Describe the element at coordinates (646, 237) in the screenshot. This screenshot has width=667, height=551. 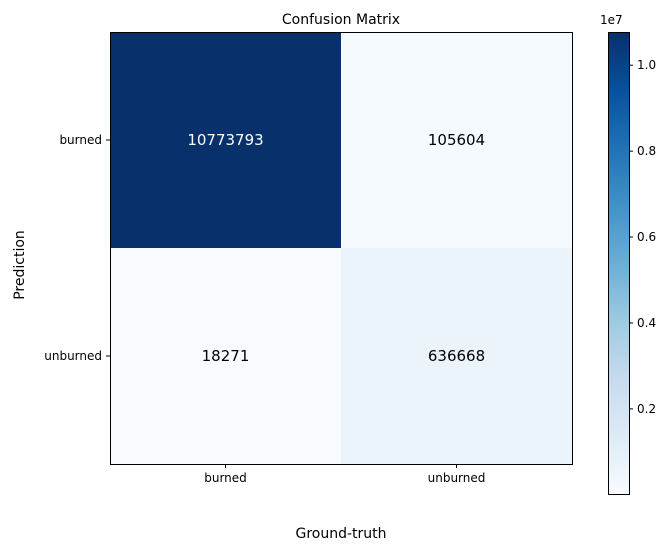
I see `colorbar-tick-label: 0.6` at that location.